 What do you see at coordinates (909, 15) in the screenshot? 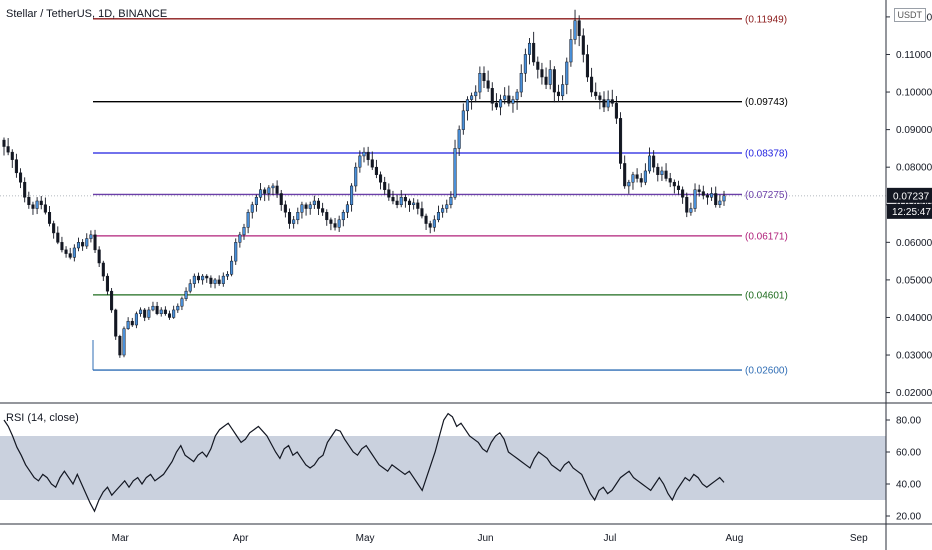
I see `currency-badge: USDT` at bounding box center [909, 15].